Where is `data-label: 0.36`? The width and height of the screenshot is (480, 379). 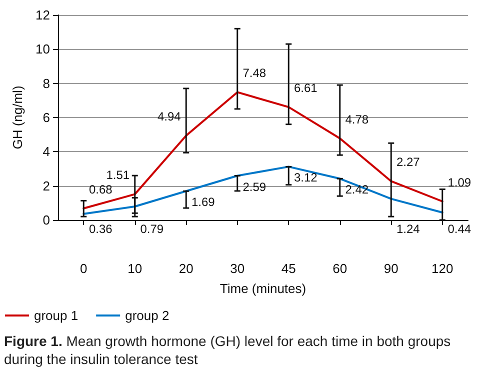
data-label: 0.36 is located at coordinates (100, 229).